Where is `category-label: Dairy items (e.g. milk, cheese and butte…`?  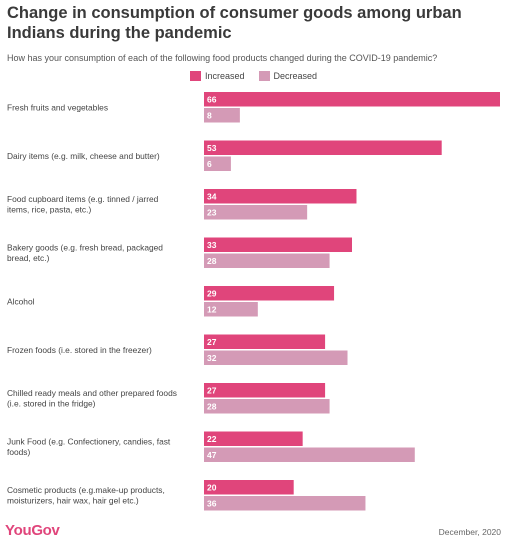 category-label: Dairy items (e.g. milk, cheese and butte… is located at coordinates (83, 156).